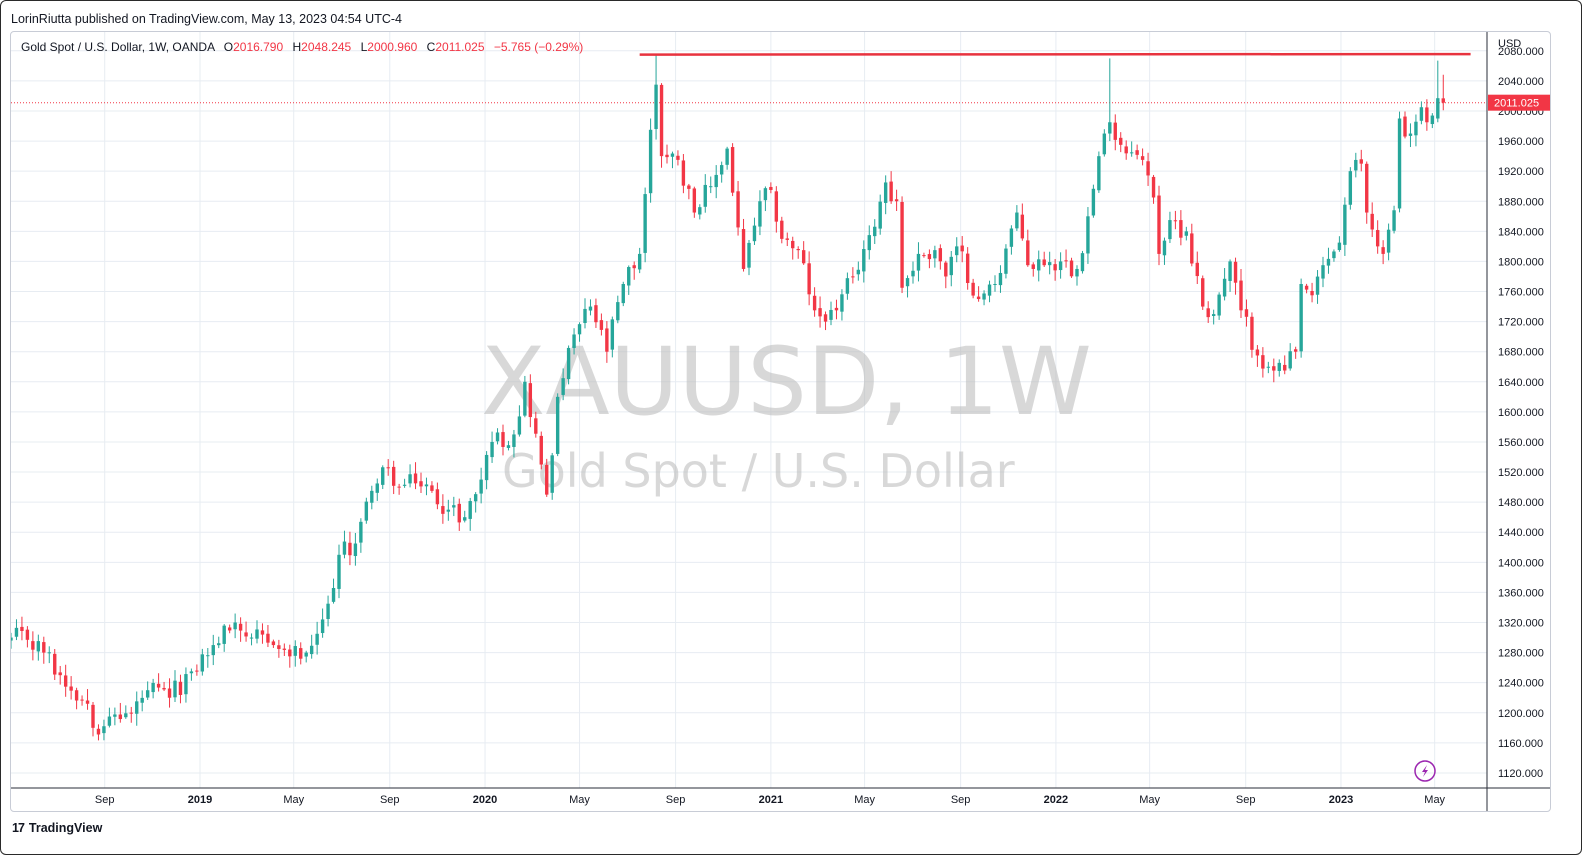 The image size is (1582, 855). I want to click on y-tick-label: 1520.000, so click(1521, 473).